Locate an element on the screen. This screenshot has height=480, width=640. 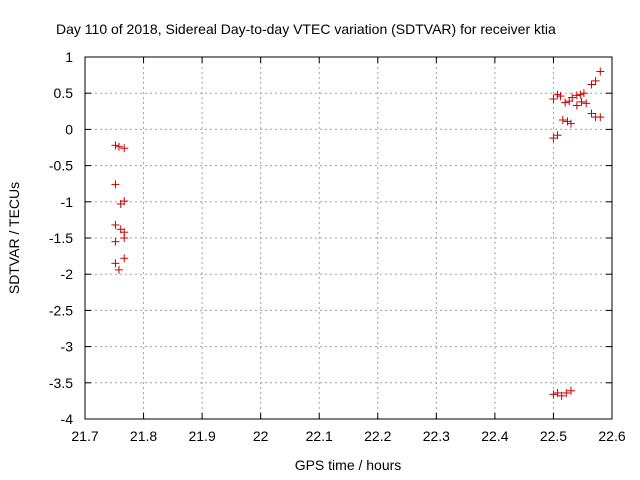
x-tick-label: 22 is located at coordinates (261, 436).